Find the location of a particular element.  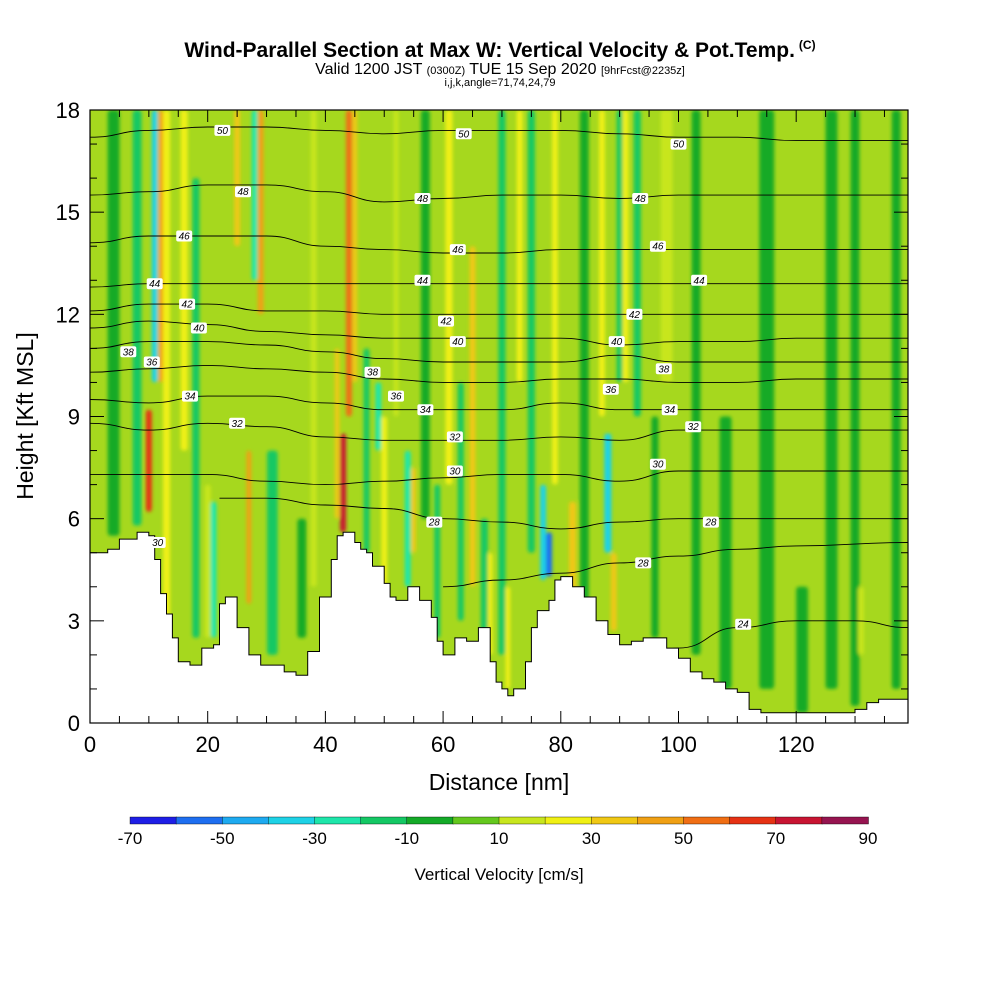

x-axis-label: Distance [nm] is located at coordinates (499, 782).